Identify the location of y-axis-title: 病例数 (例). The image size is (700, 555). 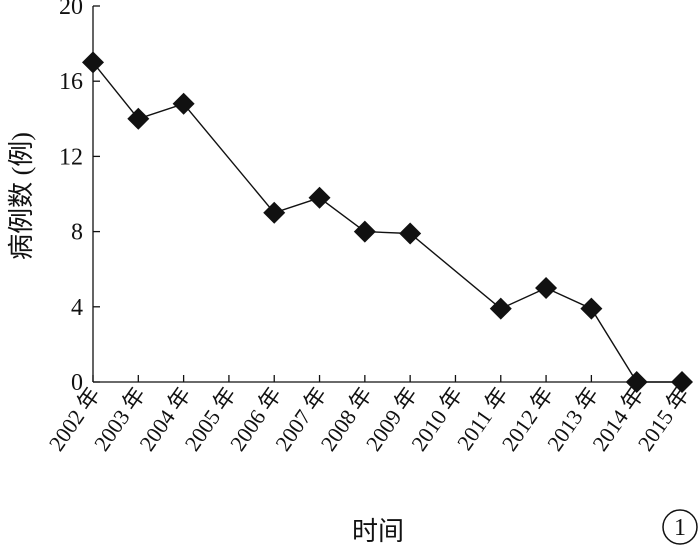
(21, 196).